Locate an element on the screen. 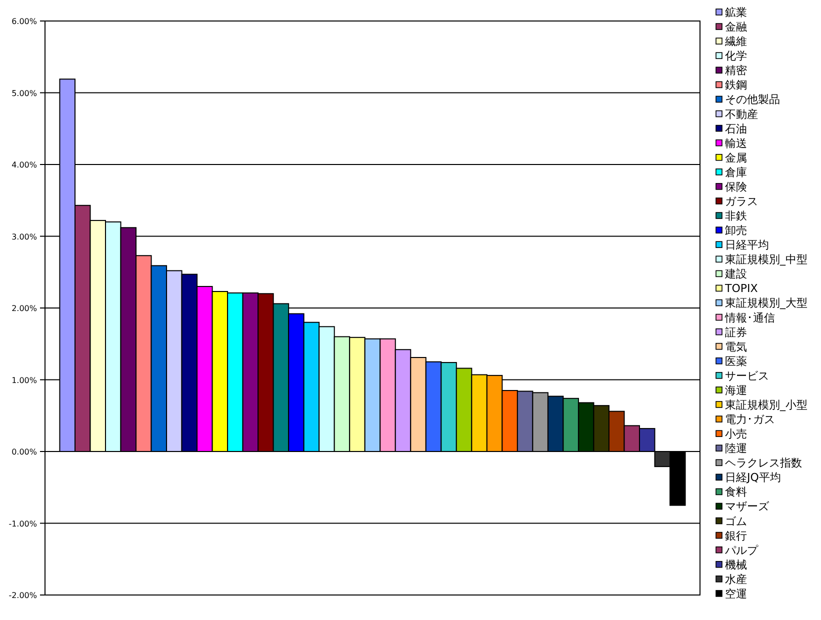 The width and height of the screenshot is (821, 620). y-tick-label: 1.00% is located at coordinates (25, 380).